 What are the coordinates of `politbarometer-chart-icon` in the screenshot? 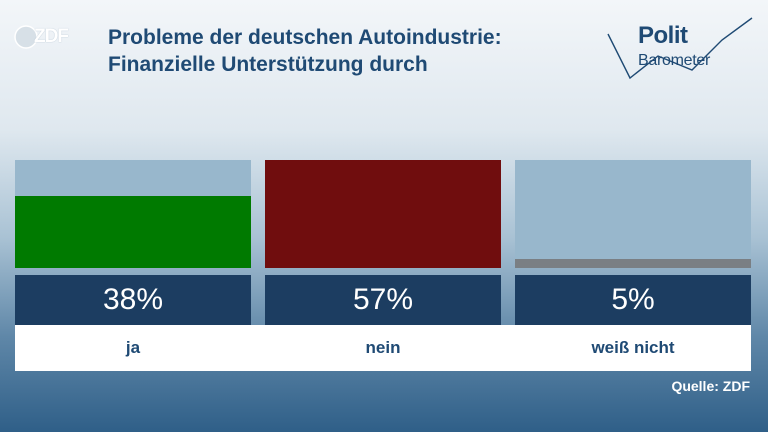 It's located at (680, 48).